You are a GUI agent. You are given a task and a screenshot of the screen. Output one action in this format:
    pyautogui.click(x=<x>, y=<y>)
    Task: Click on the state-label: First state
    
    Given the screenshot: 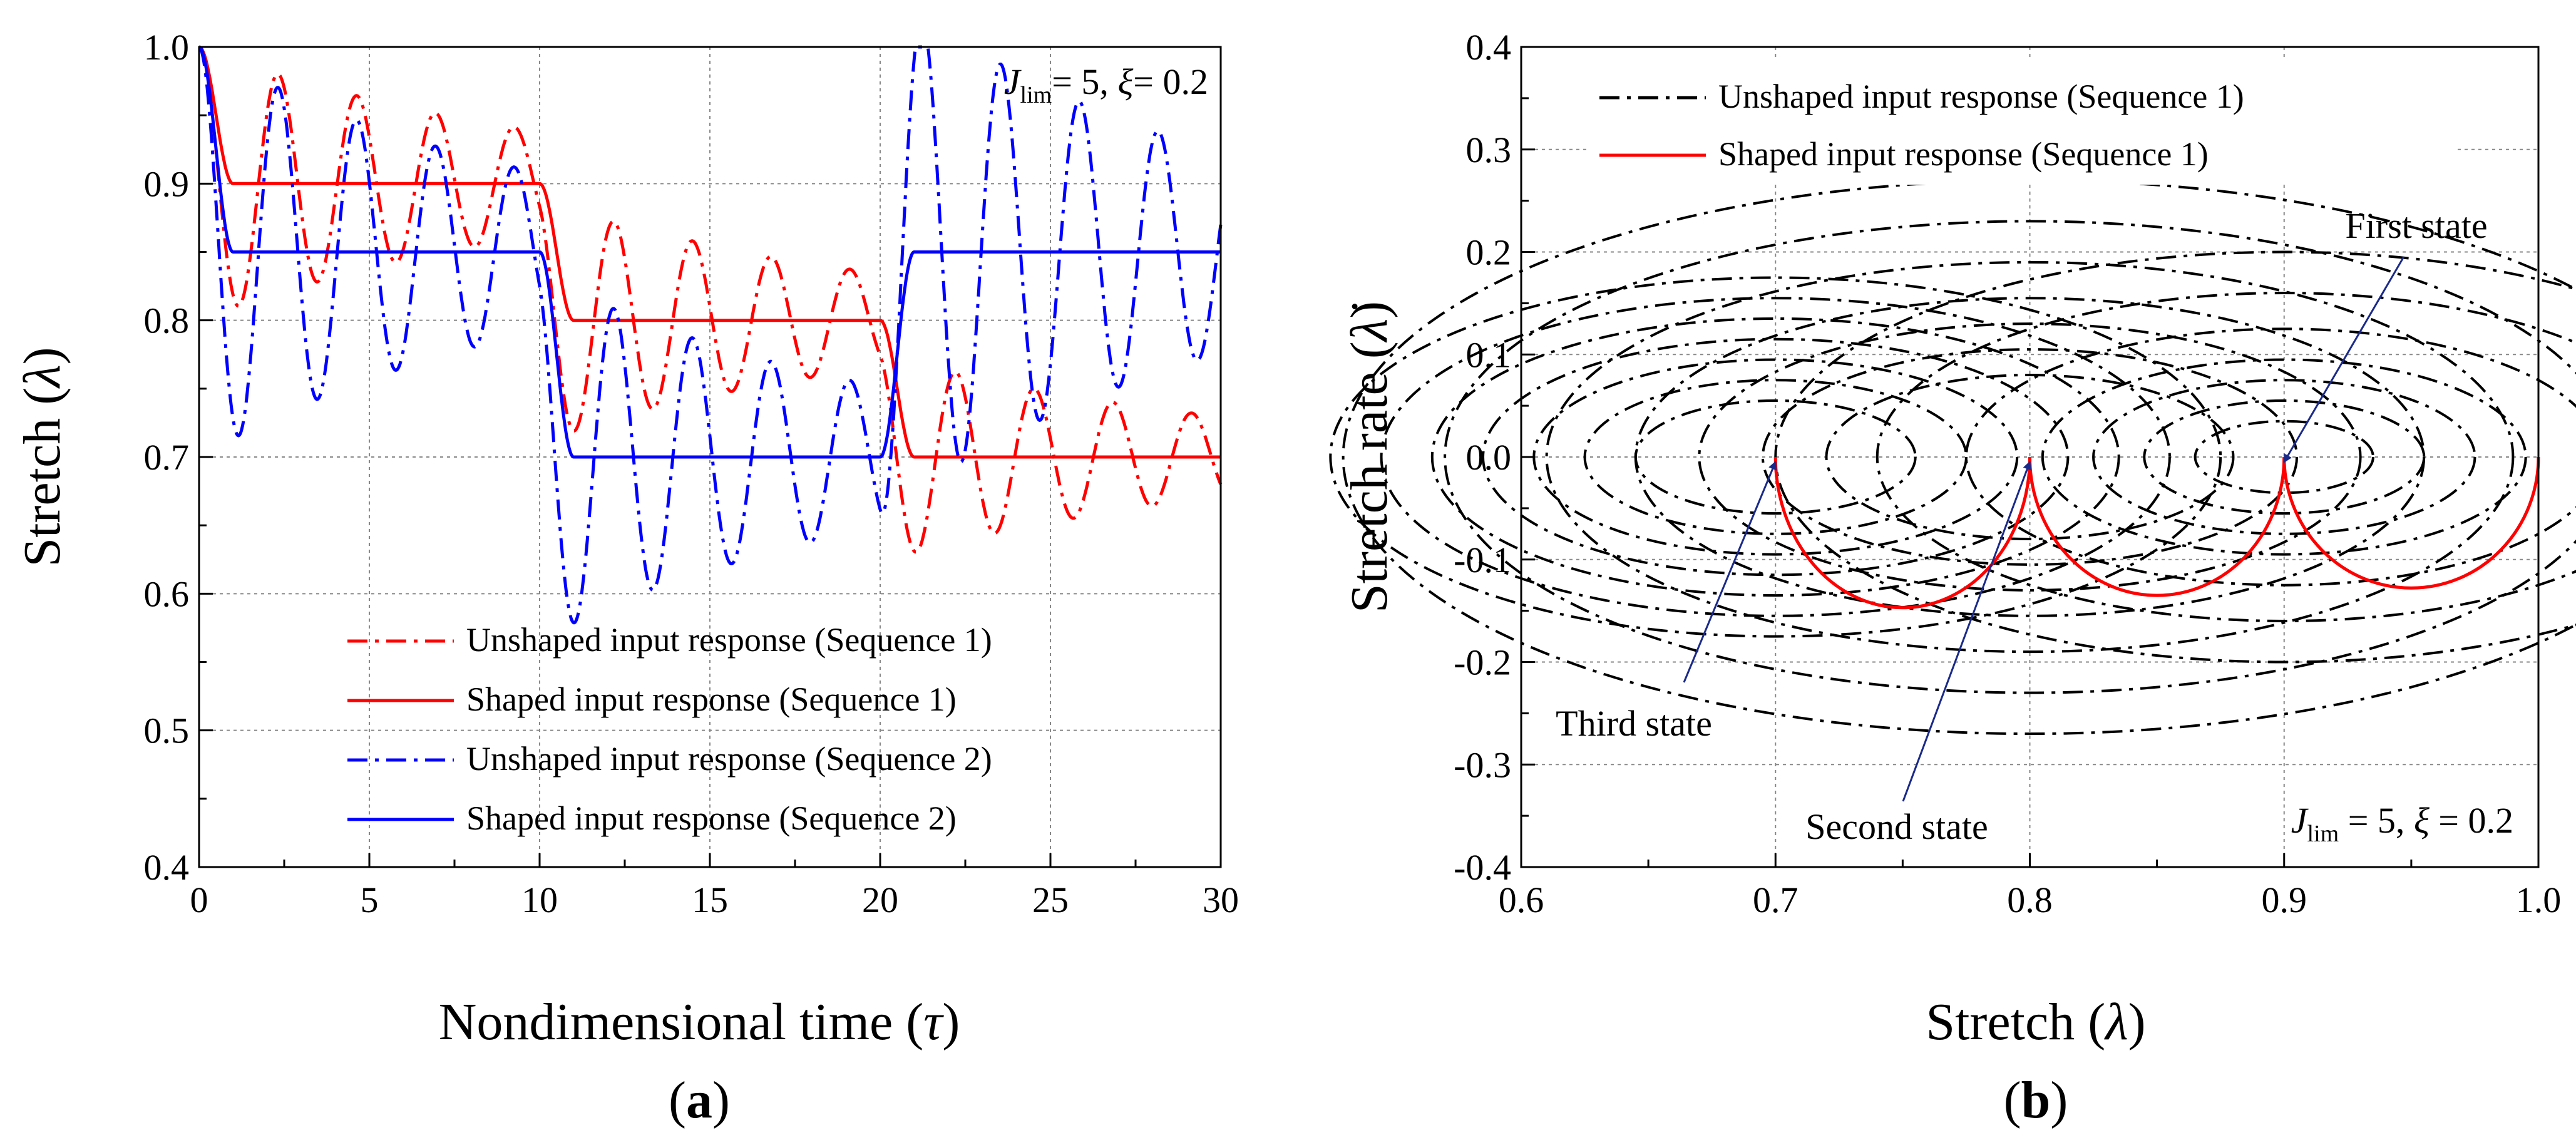 What is the action you would take?
    pyautogui.click(x=2416, y=225)
    